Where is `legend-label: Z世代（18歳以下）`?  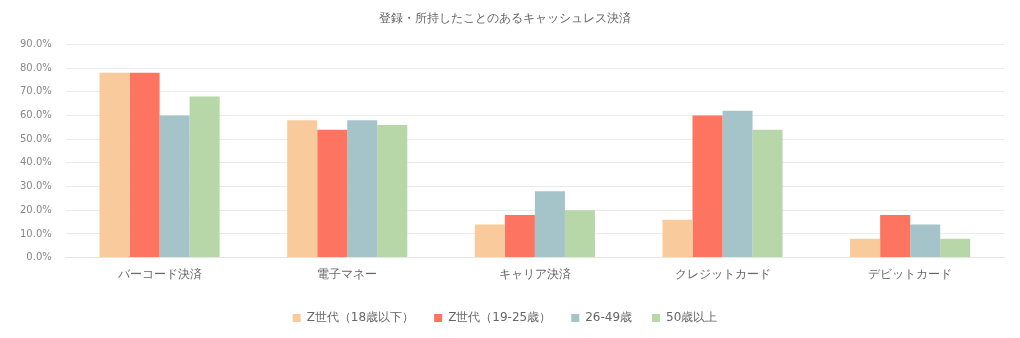 legend-label: Z世代（18歳以下） is located at coordinates (360, 317).